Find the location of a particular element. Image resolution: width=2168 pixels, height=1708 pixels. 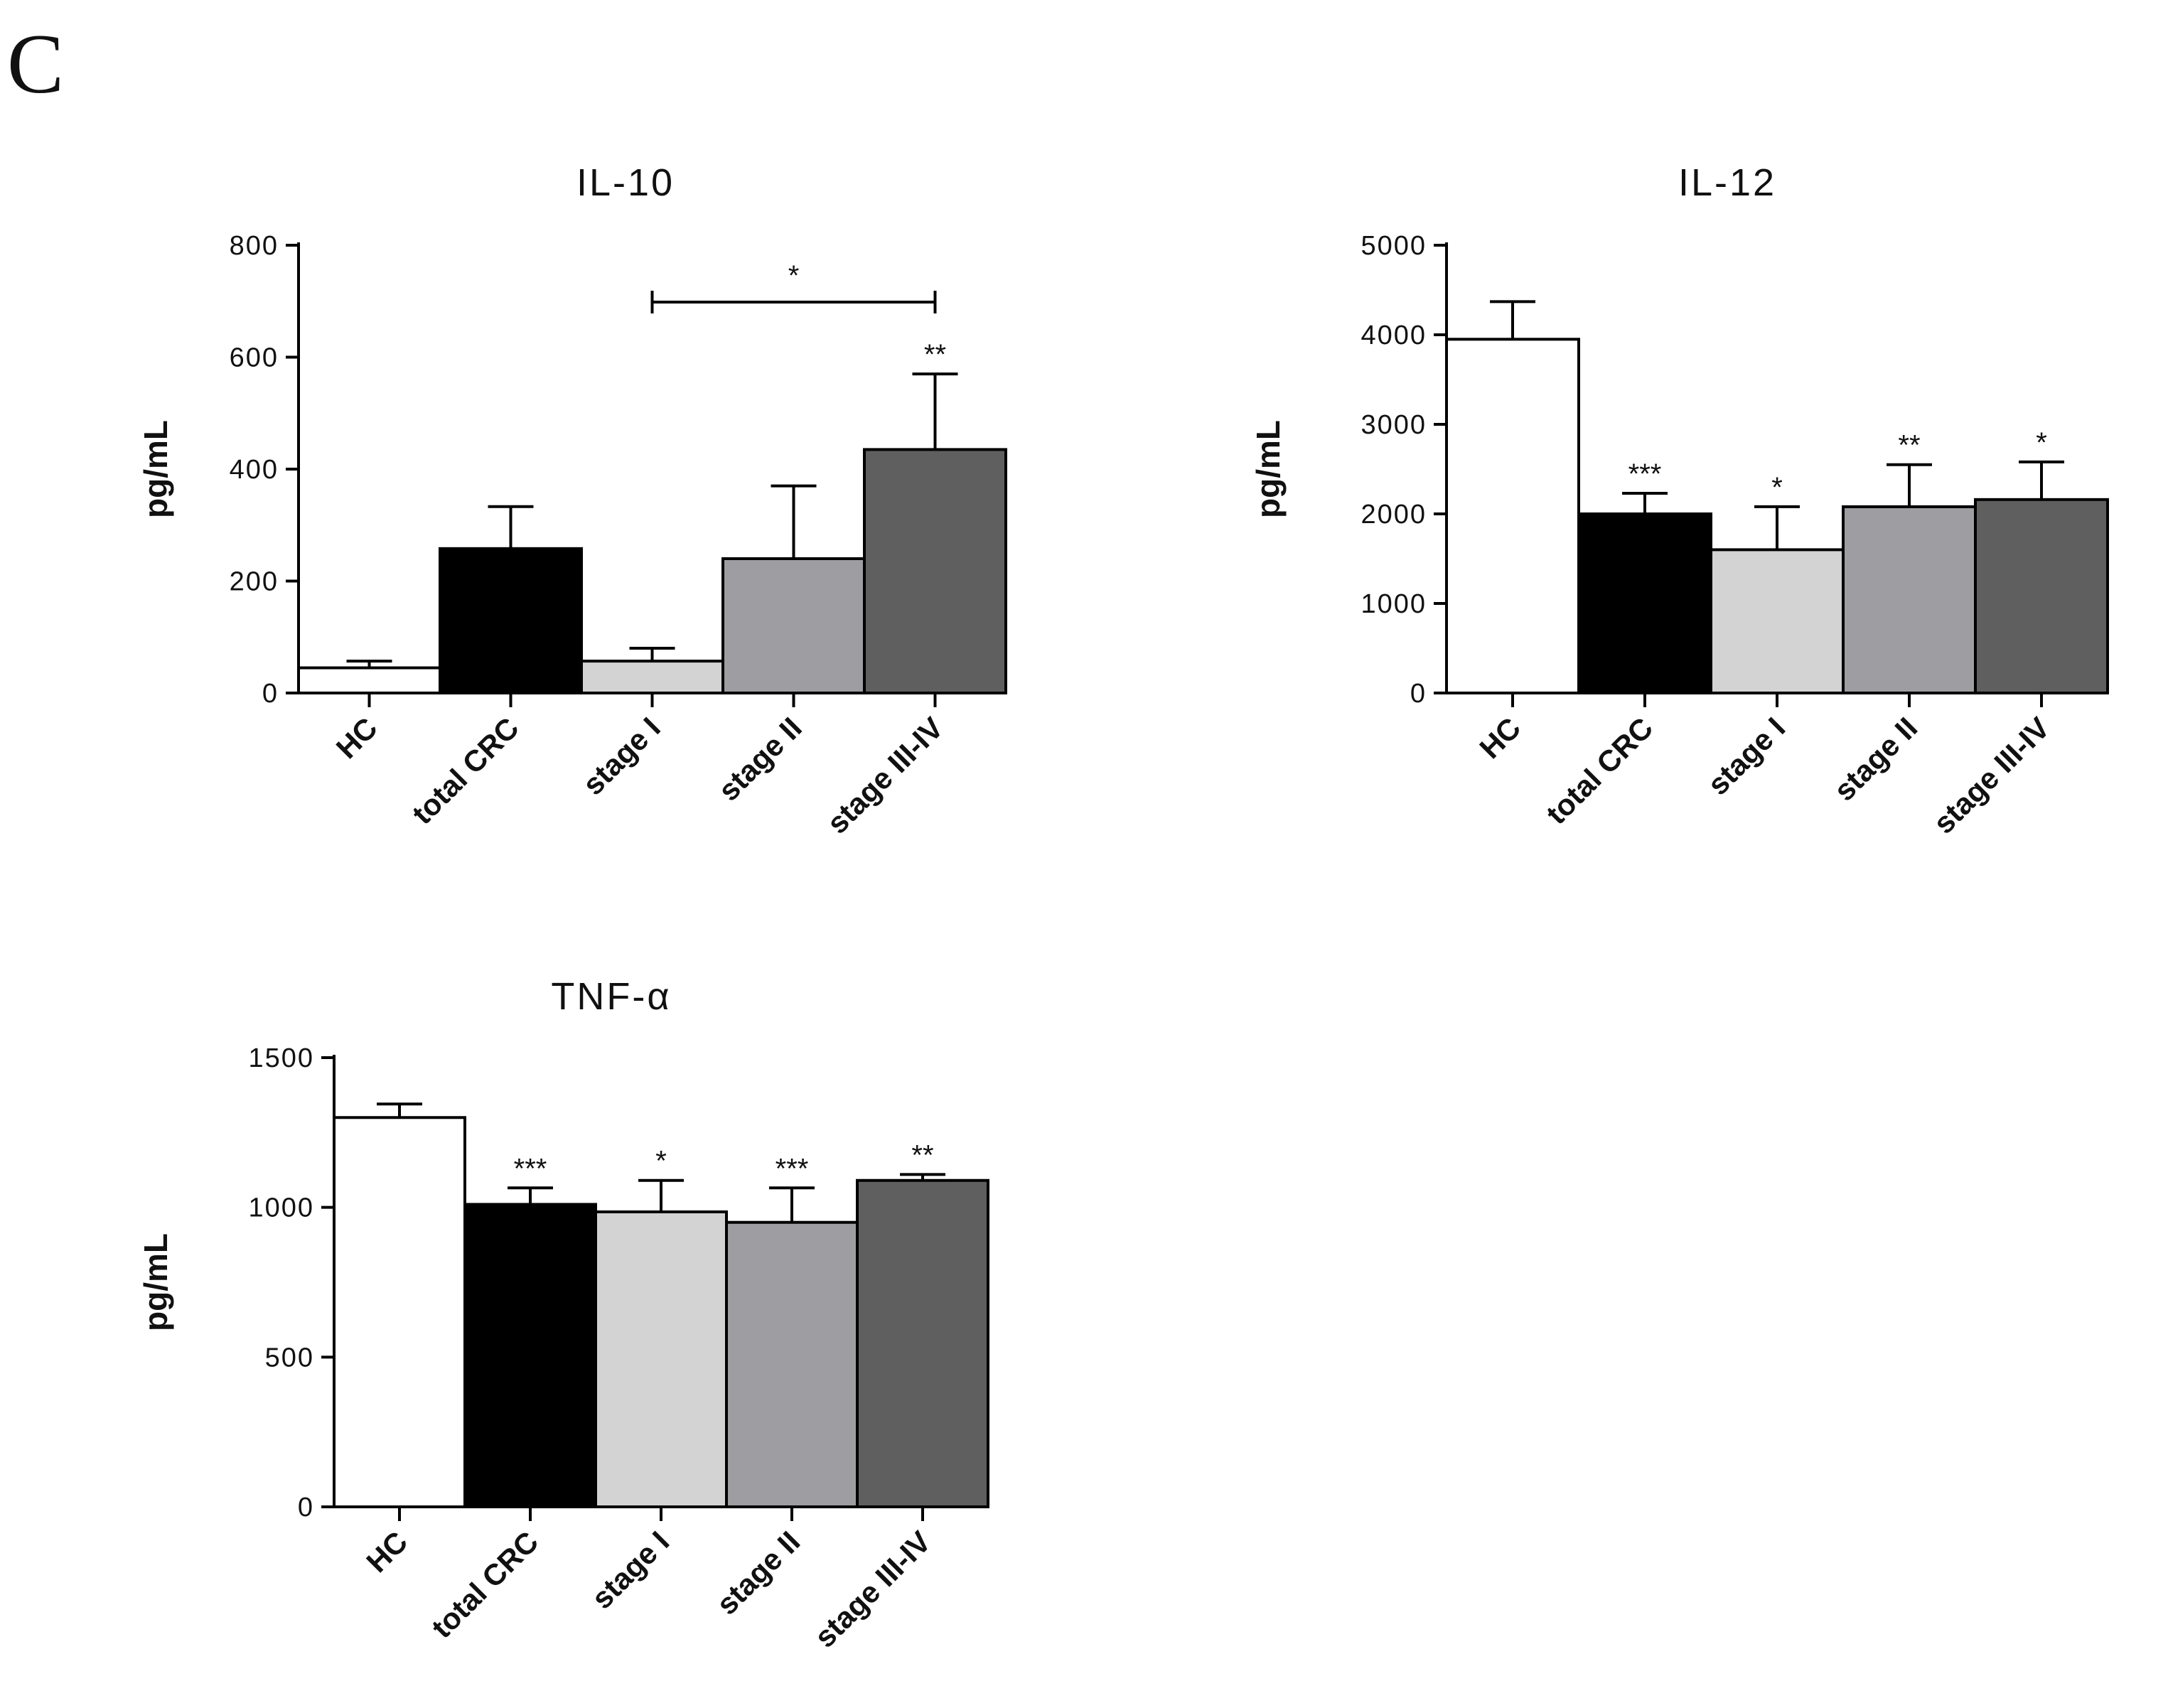

comparison-significance: * is located at coordinates (794, 275).